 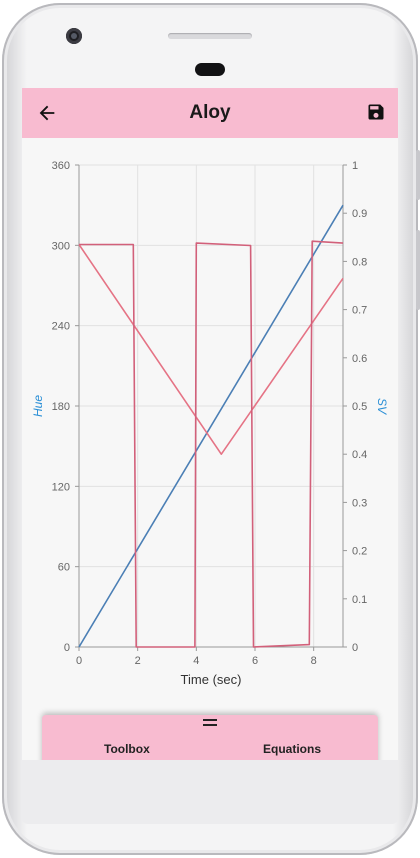 What do you see at coordinates (196, 661) in the screenshot?
I see `x-tick-label: 4` at bounding box center [196, 661].